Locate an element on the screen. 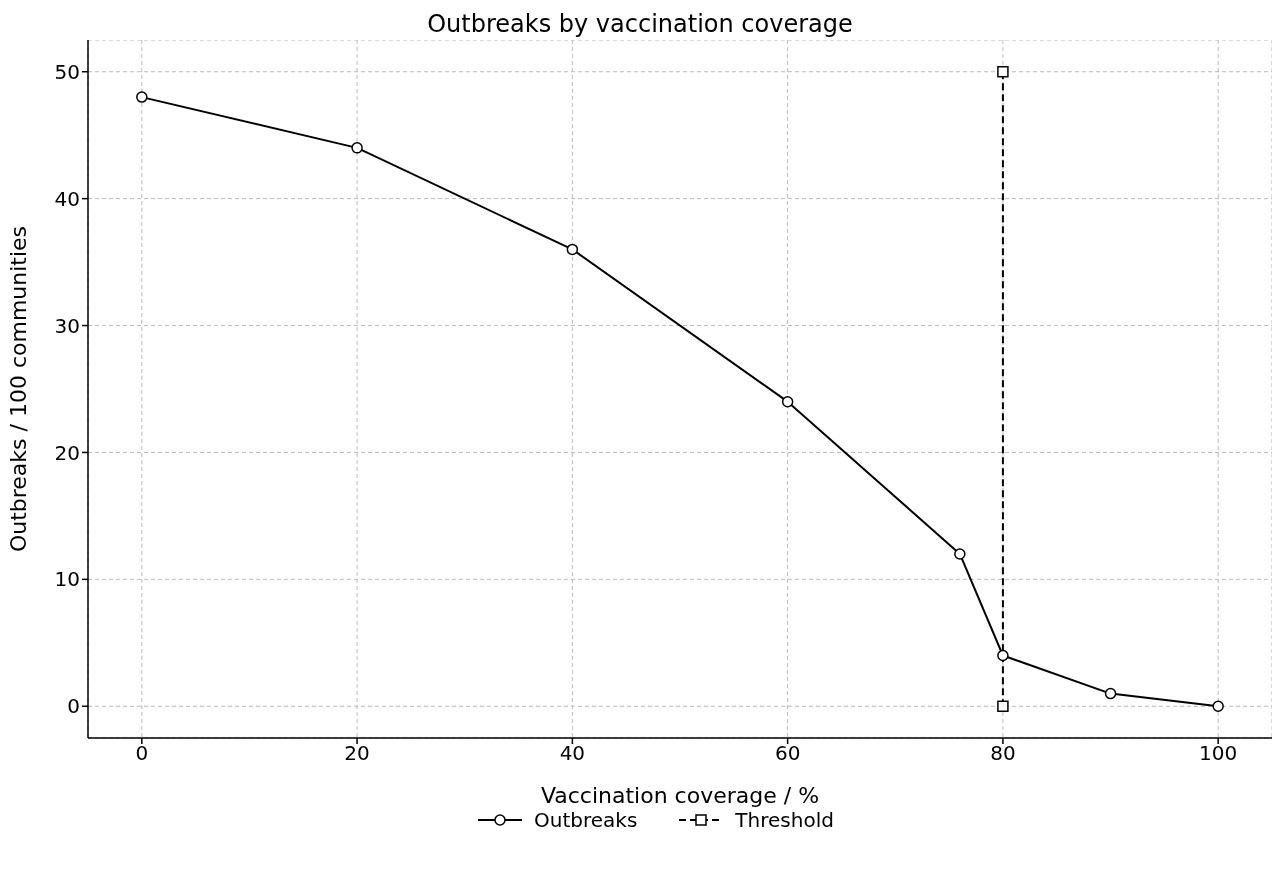 This screenshot has height=880, width=1280. legend-label: Outbreaks is located at coordinates (586, 820).